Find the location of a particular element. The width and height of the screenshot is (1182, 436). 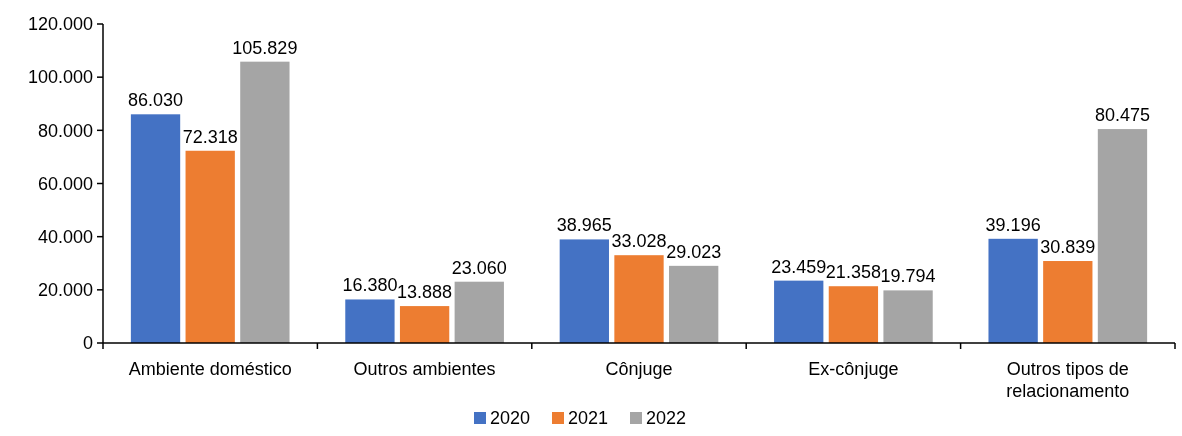

data-label: 105.829 is located at coordinates (265, 47).